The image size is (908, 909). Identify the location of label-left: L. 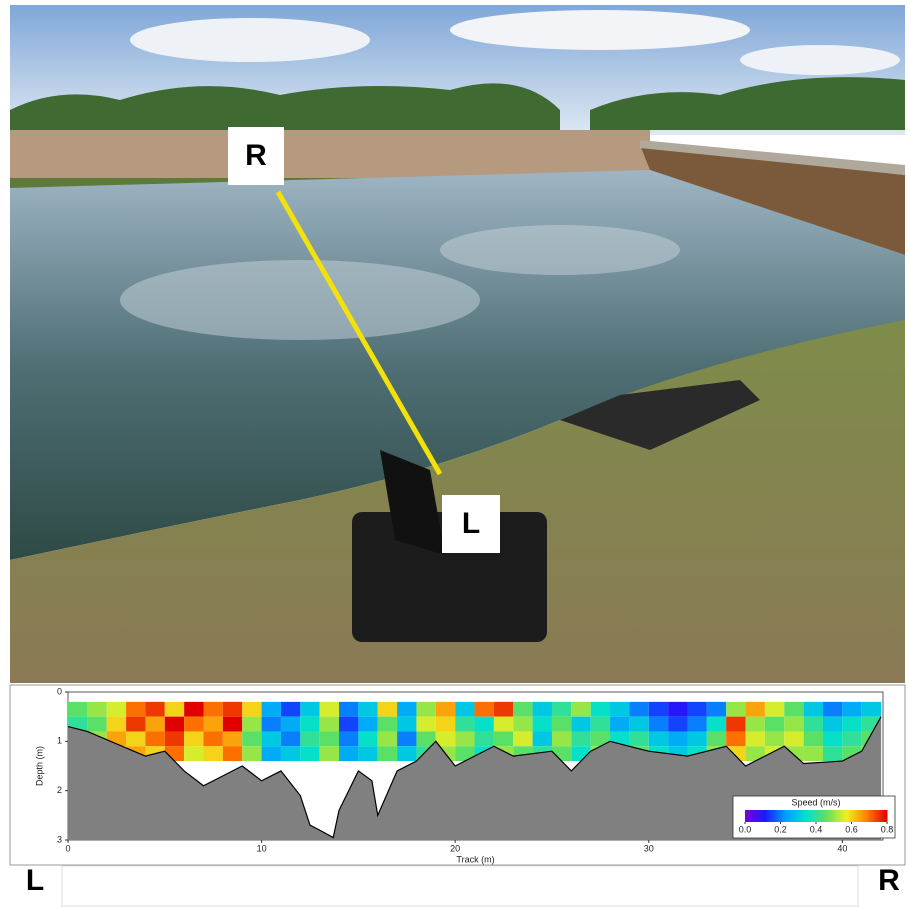
(471, 523).